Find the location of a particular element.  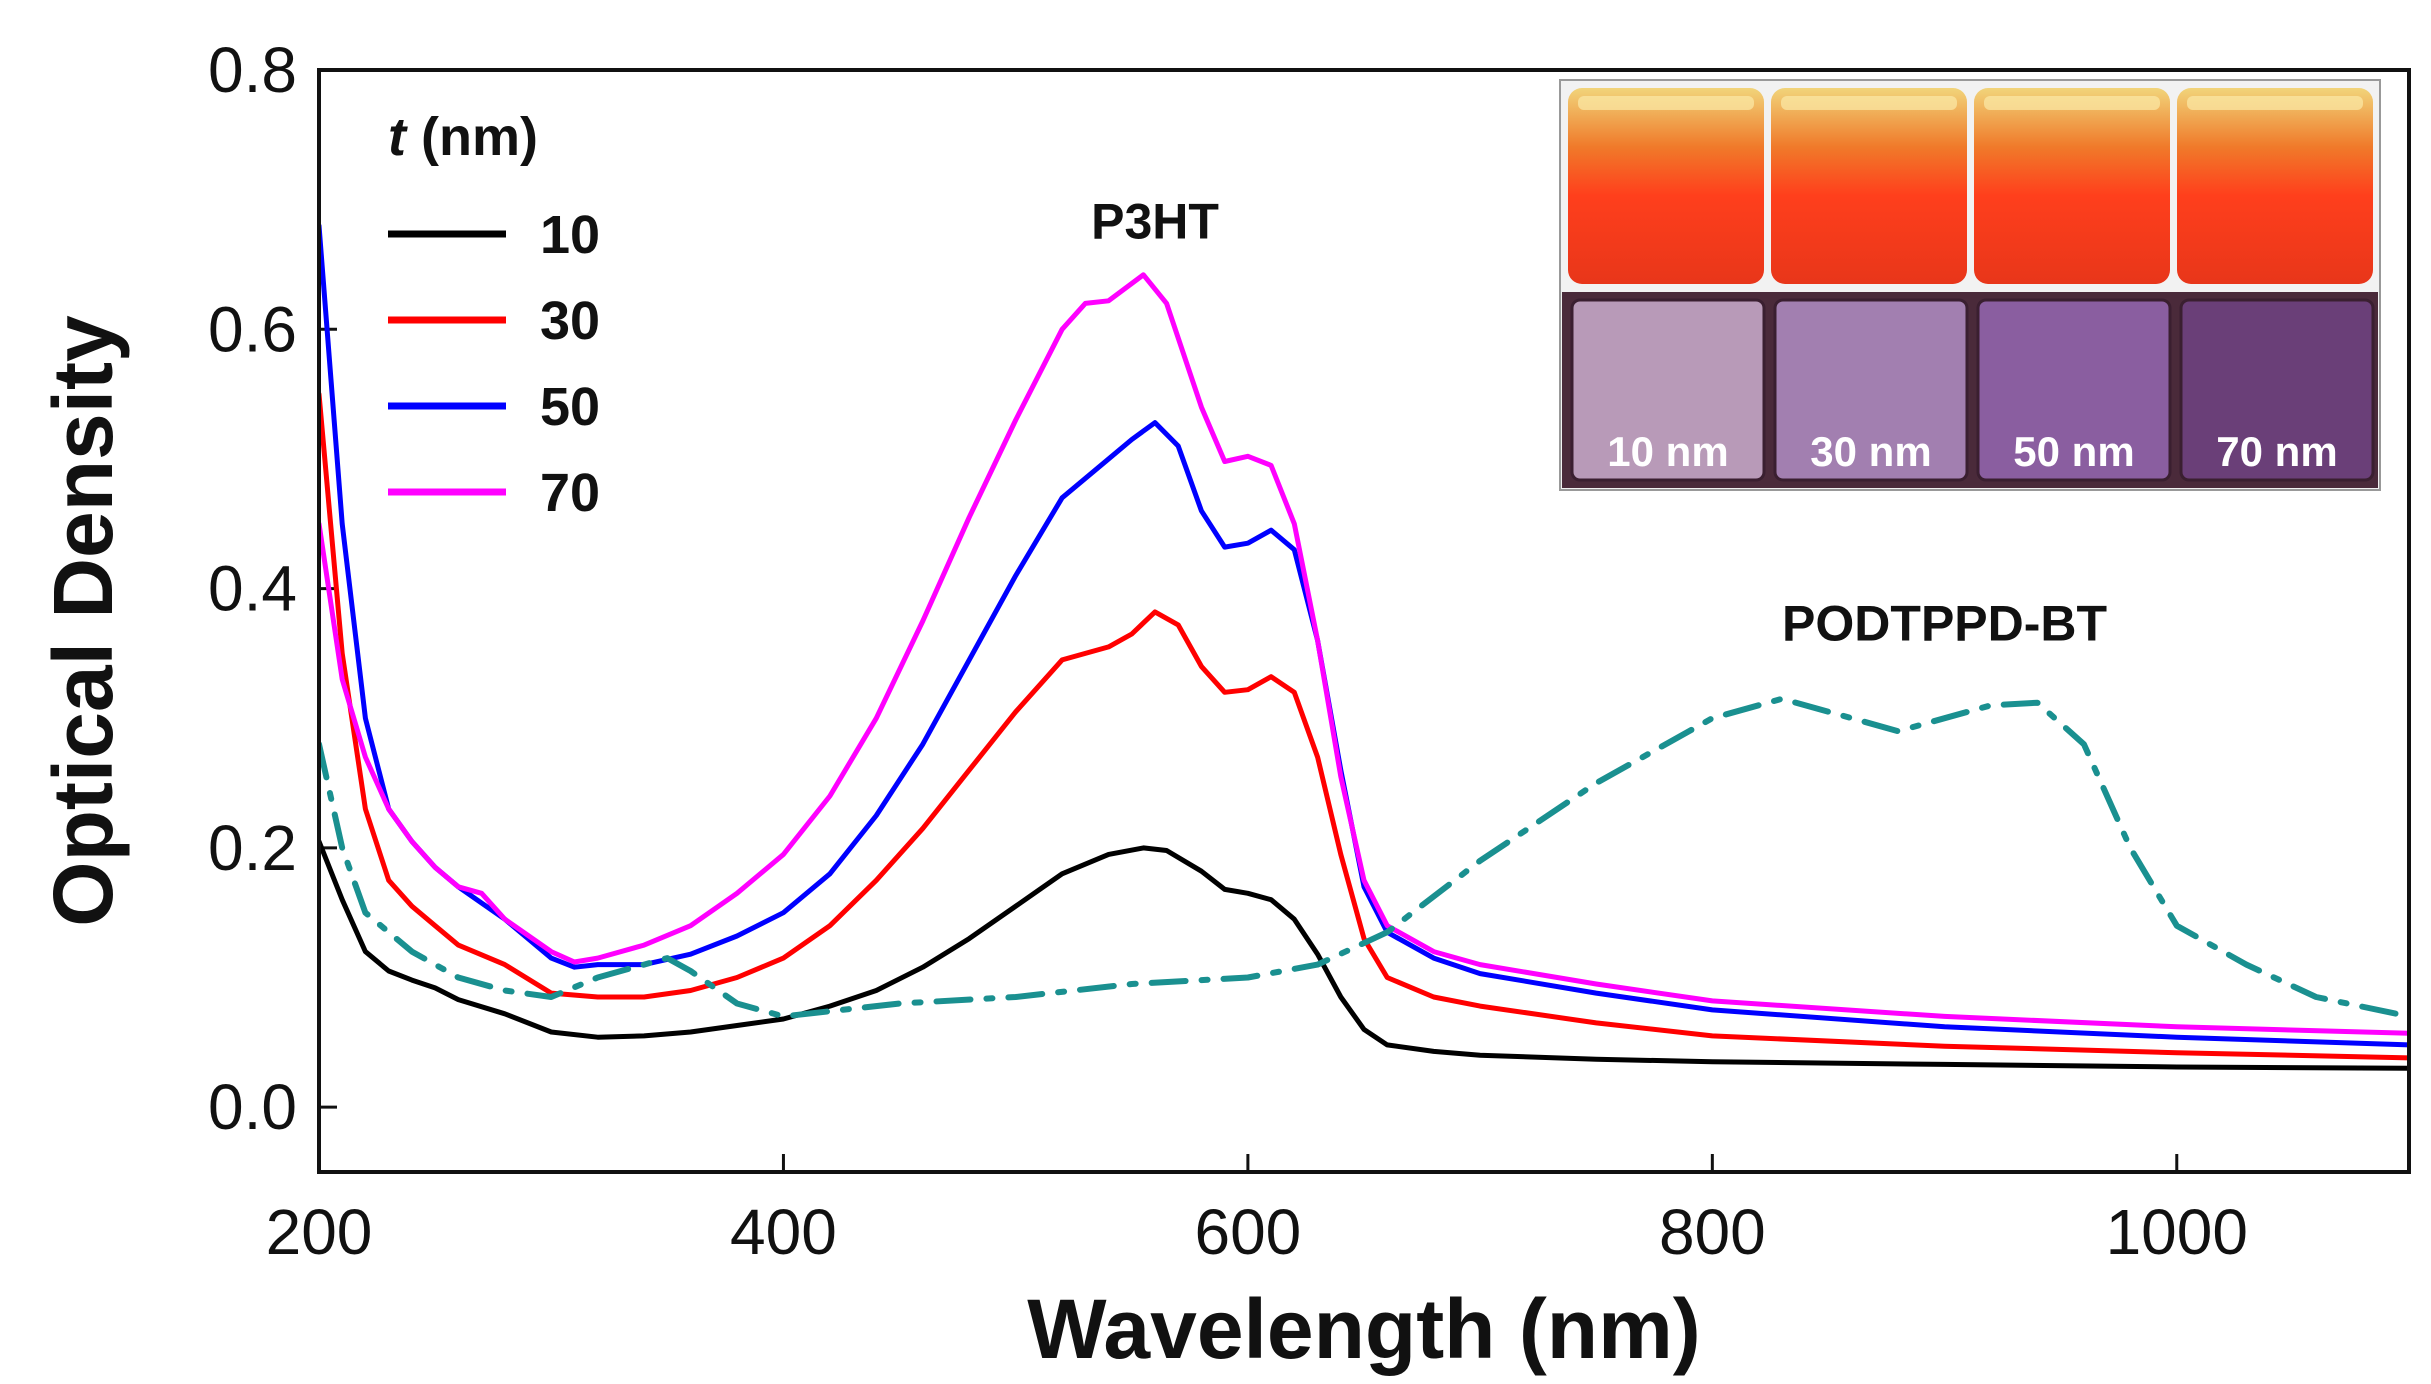

film-thickness-label: 50 nm is located at coordinates (2073, 451).